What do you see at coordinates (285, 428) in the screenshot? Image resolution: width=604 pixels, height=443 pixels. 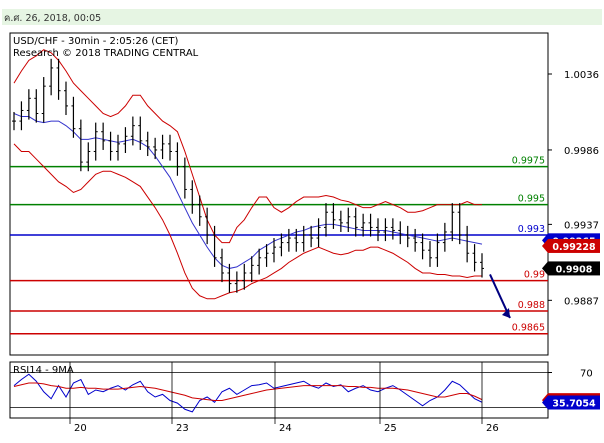 I see `x-tick-label: 24` at bounding box center [285, 428].